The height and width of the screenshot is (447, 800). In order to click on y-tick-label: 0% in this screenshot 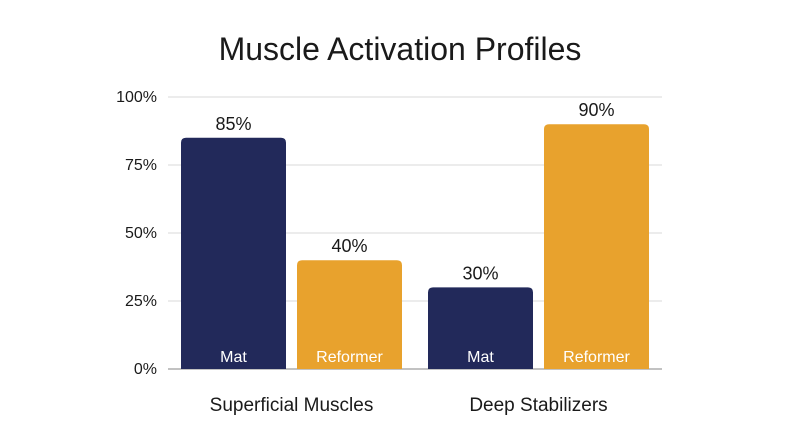, I will do `click(145, 369)`.